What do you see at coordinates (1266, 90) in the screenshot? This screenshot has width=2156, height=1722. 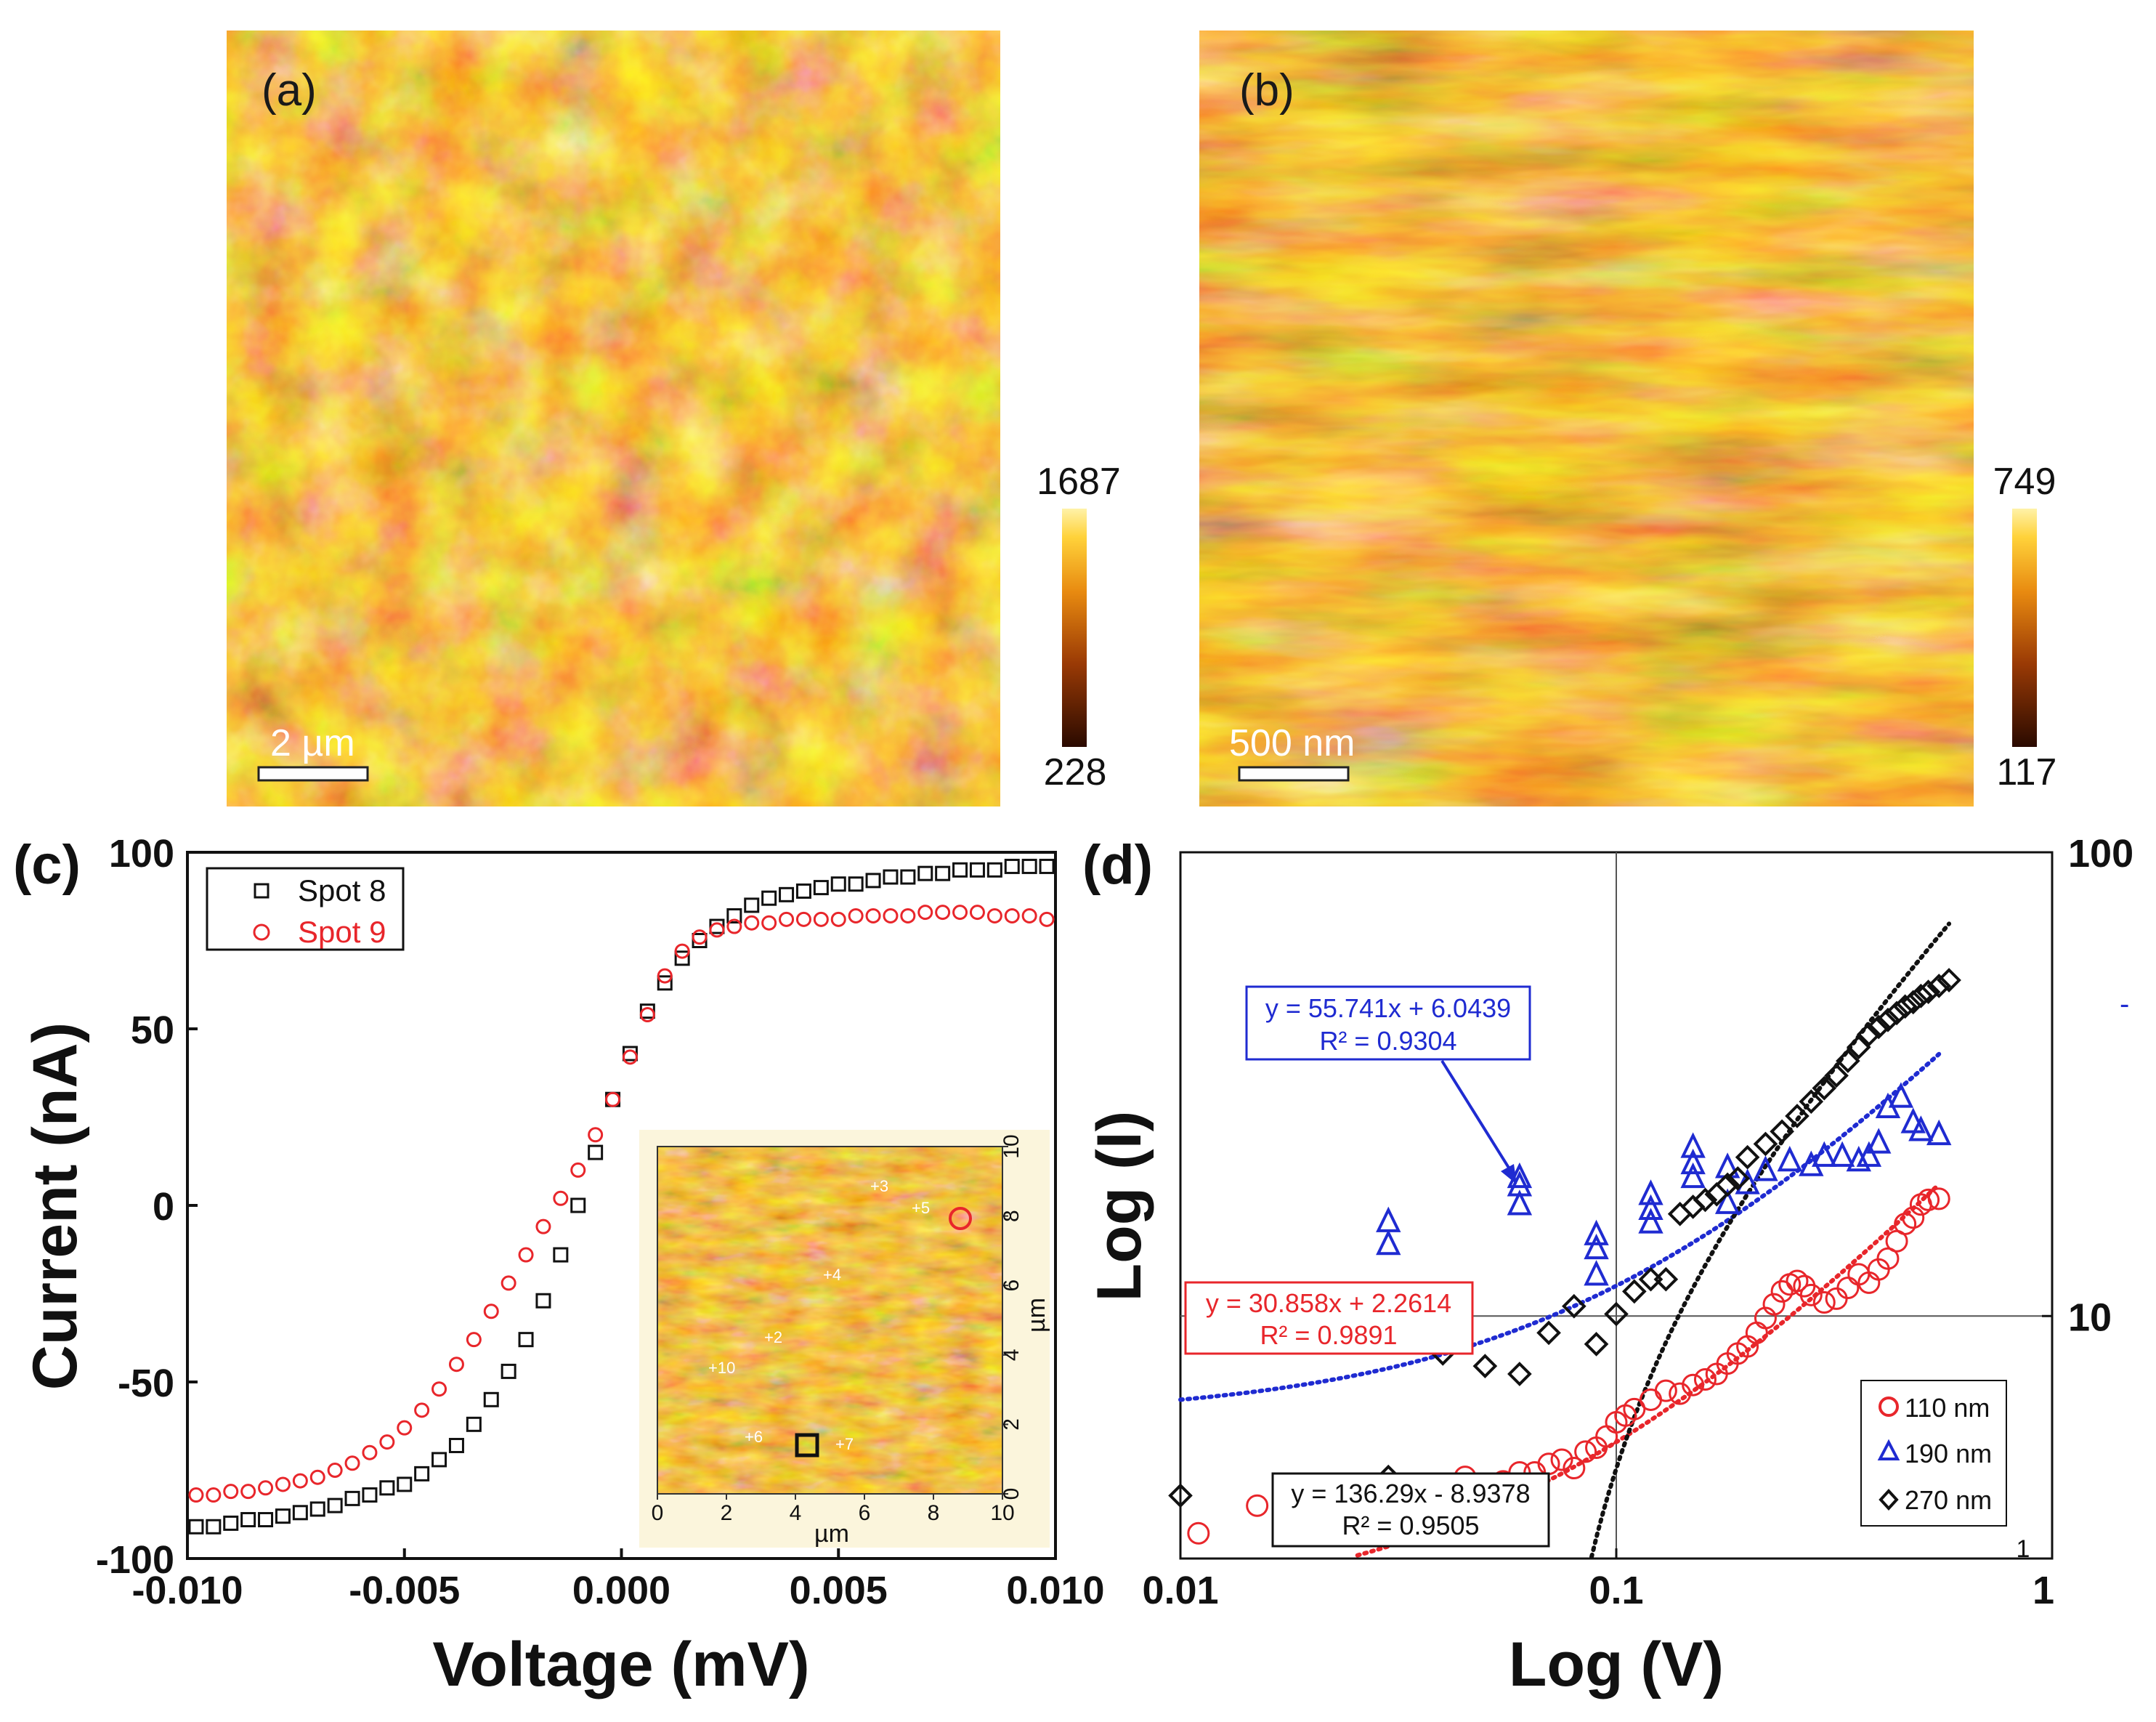 I see `panel-b-label: (b)` at bounding box center [1266, 90].